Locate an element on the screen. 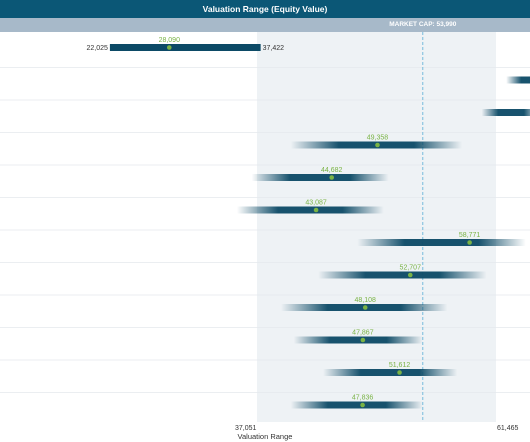 The image size is (530, 442). midpoint-value-label: 47,836 is located at coordinates (363, 398).